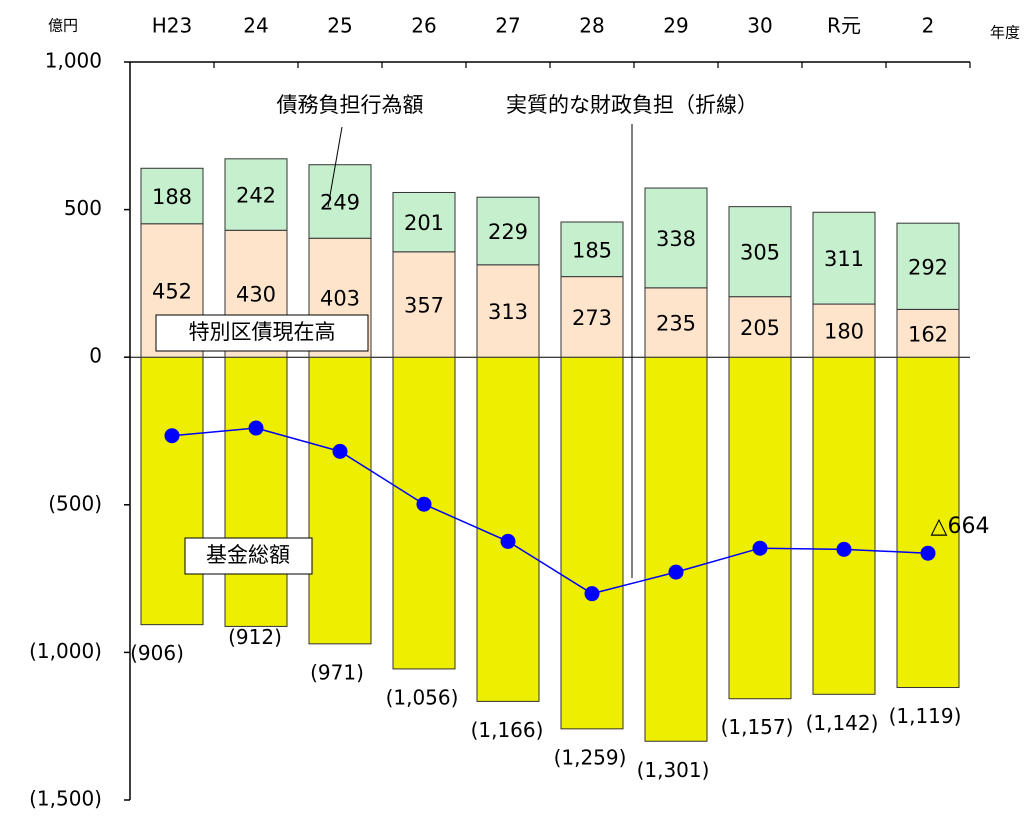 The width and height of the screenshot is (1024, 828). I want to click on x-tick-label: 27, so click(507, 26).